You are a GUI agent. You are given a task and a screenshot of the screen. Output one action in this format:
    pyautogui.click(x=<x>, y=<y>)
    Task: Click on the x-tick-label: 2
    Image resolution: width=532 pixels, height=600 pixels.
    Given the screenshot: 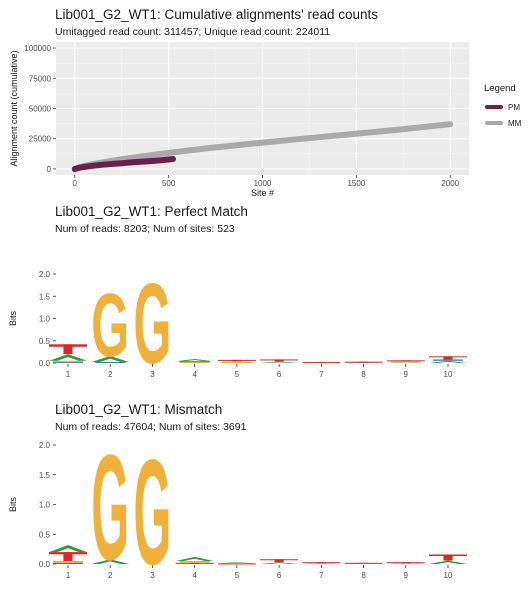 What is the action you would take?
    pyautogui.click(x=110, y=374)
    